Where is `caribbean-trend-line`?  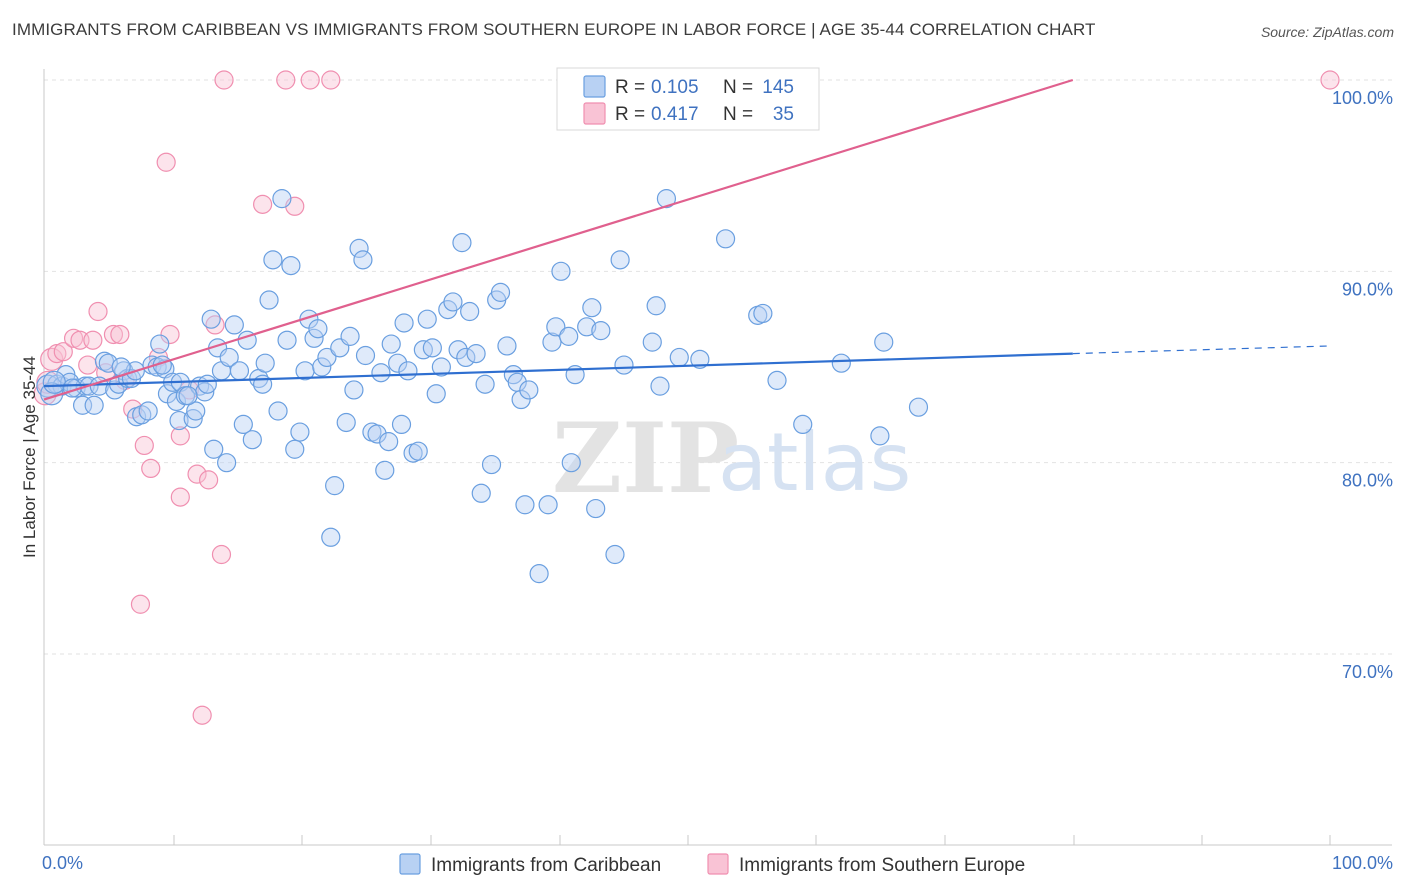
caribbean-trend-line is located at coordinates (558, 370).